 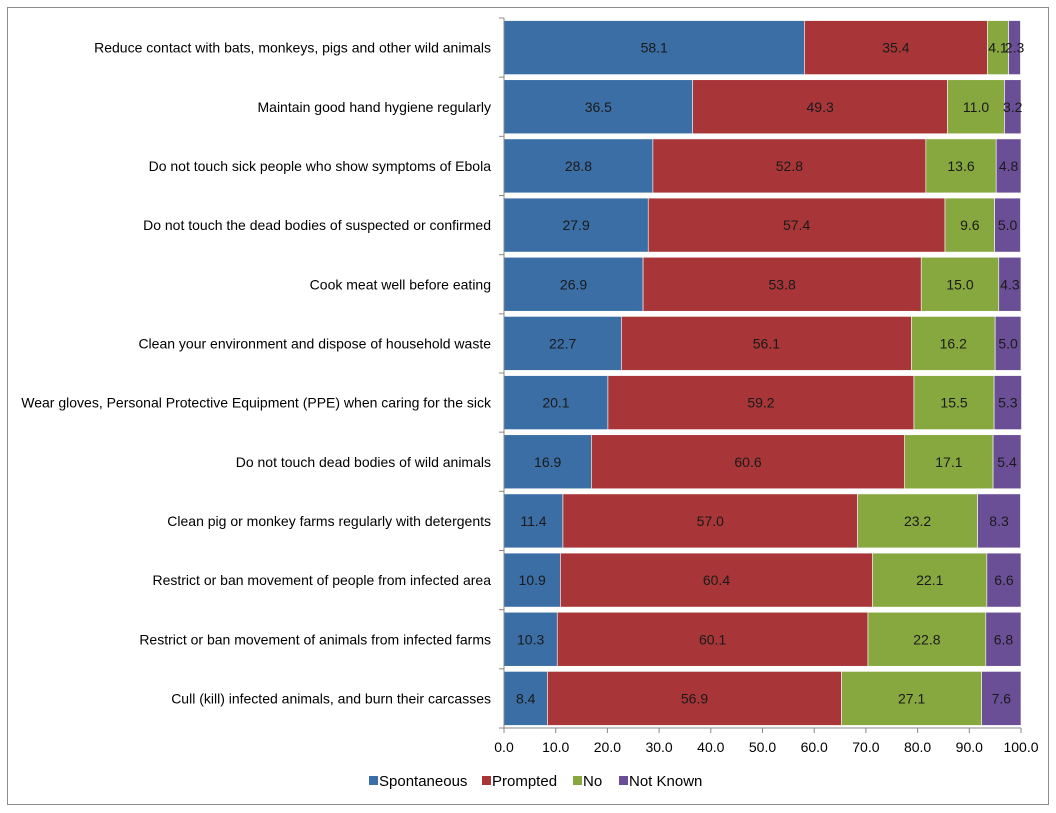 I want to click on data-label: 27.1, so click(x=911, y=698).